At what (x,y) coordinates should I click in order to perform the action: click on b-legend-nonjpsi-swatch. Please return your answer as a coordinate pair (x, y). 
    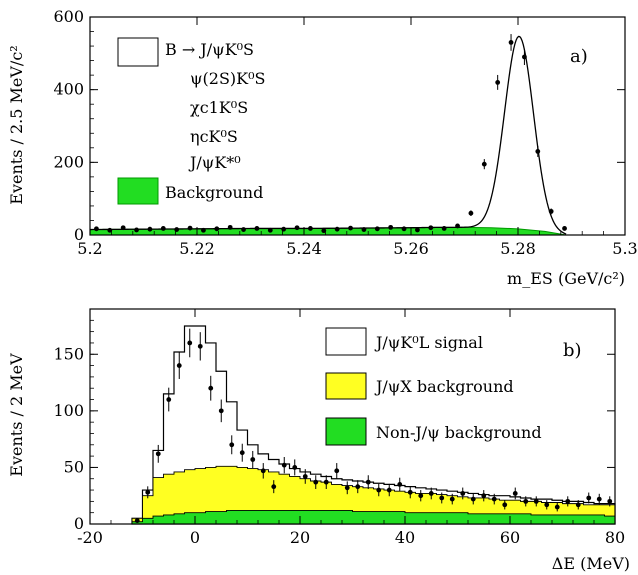
    Looking at the image, I should click on (346, 431).